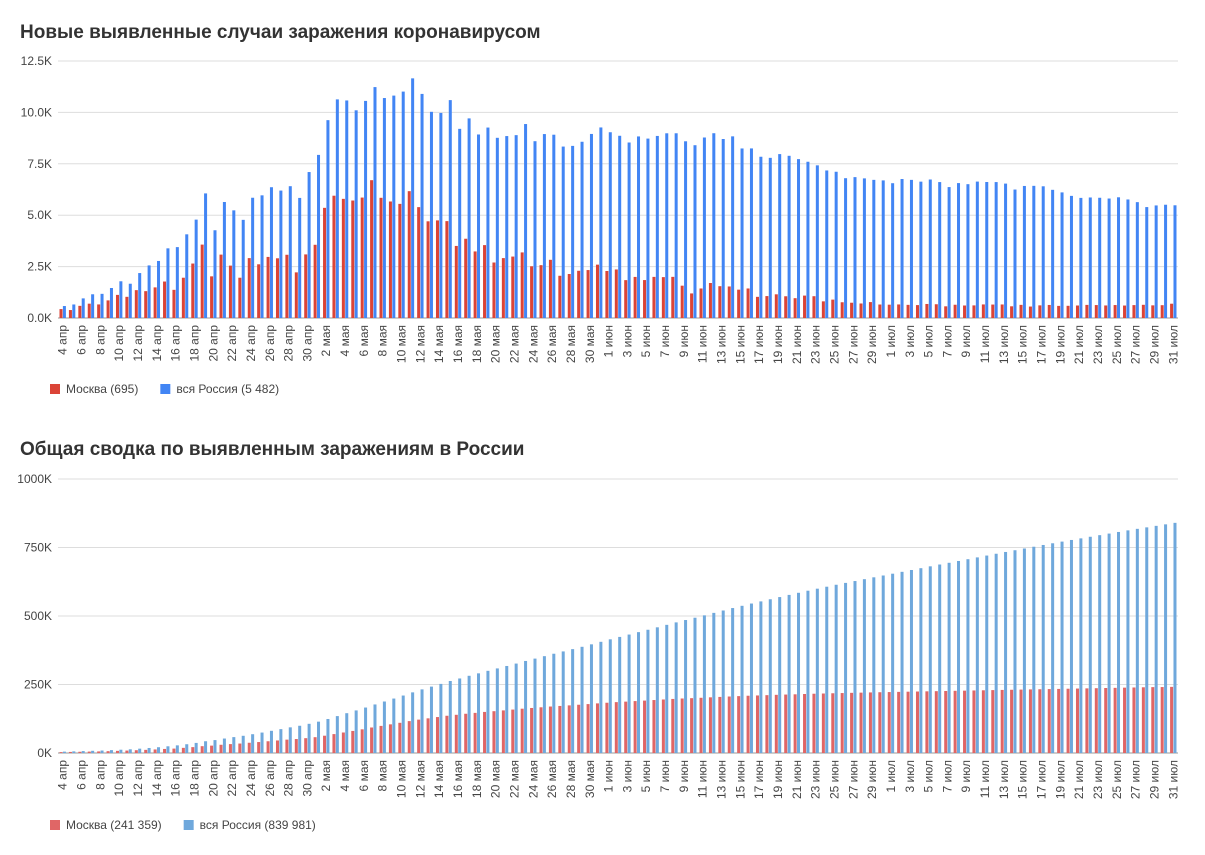 This screenshot has width=1205, height=855. I want to click on x-tick-label: 26 апр, so click(270, 343).